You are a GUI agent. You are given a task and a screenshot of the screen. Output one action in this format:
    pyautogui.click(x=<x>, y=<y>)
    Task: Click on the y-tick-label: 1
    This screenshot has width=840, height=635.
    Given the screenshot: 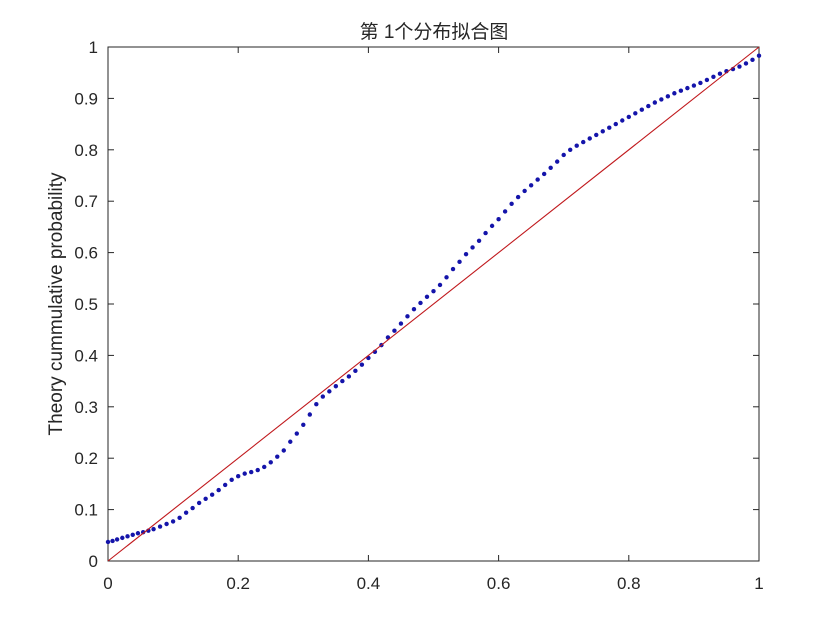 What is the action you would take?
    pyautogui.click(x=93, y=47)
    